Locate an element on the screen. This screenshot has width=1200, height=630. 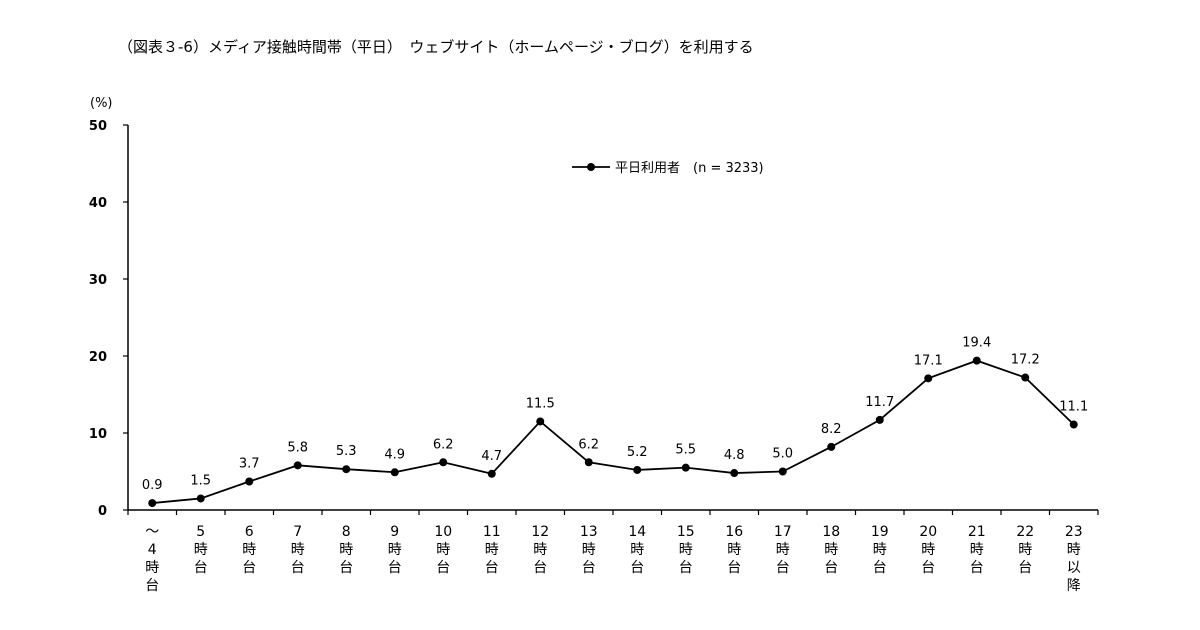
x-tick-label: 10 時台 is located at coordinates (443, 550).